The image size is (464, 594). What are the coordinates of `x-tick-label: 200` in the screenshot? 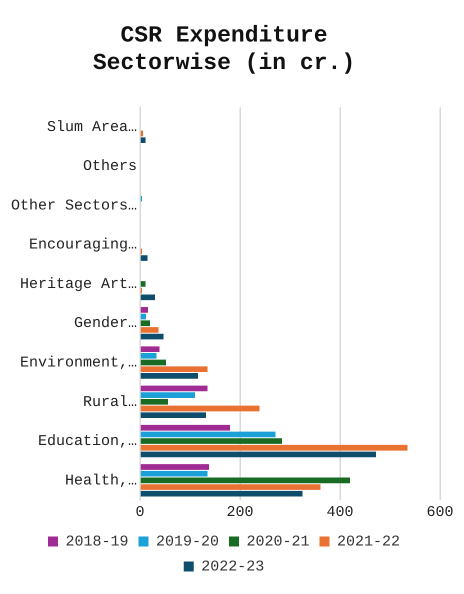 It's located at (240, 512).